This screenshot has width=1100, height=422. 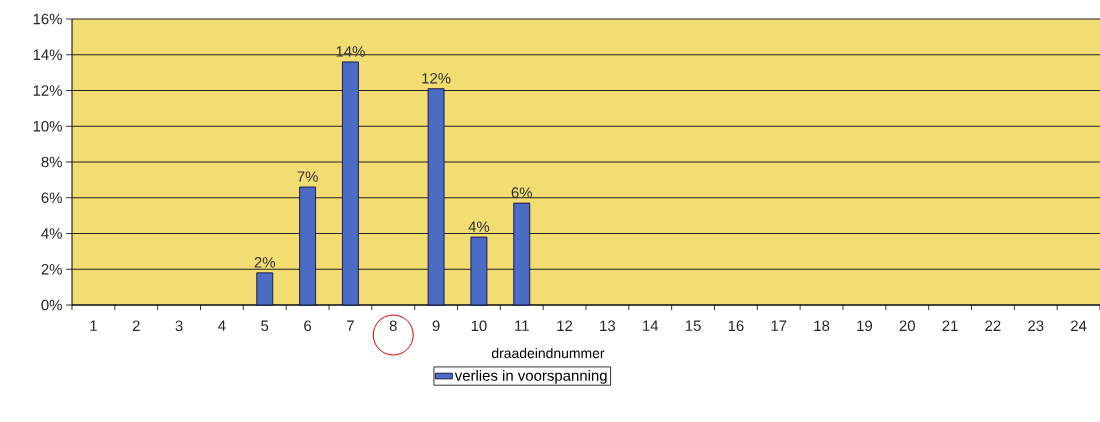 I want to click on x-tick-label: 15, so click(x=693, y=325).